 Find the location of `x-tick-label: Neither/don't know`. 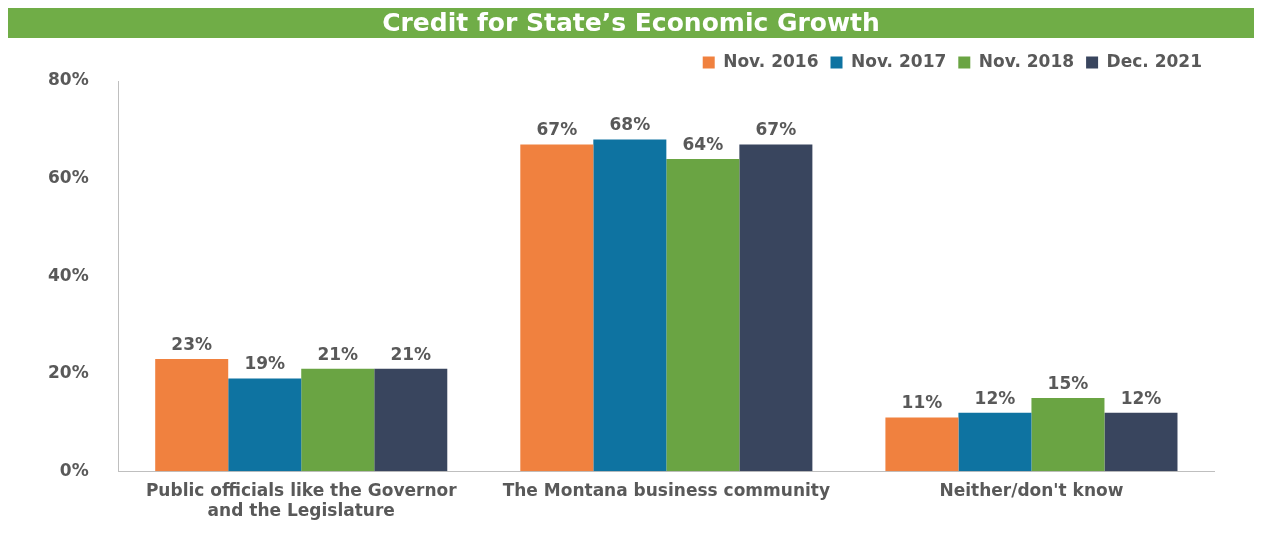

x-tick-label: Neither/don't know is located at coordinates (1031, 489).